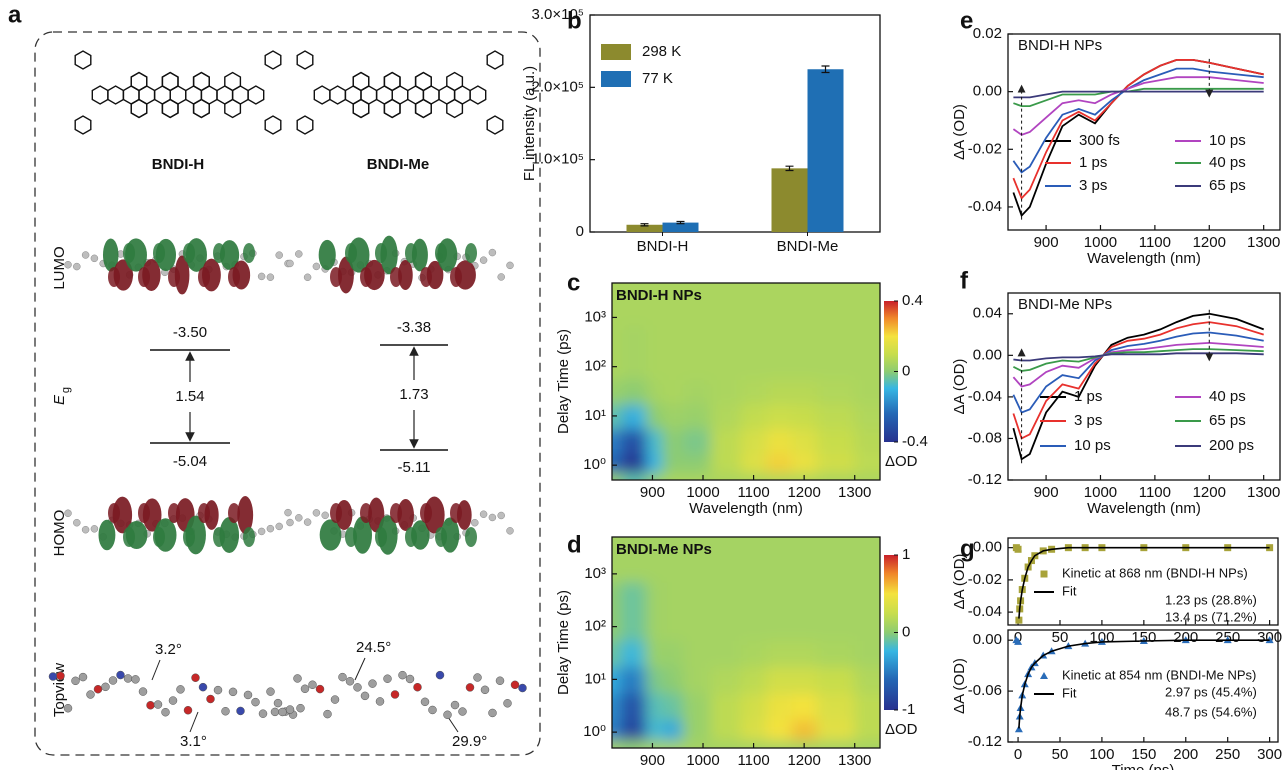 This screenshot has height=775, width=1285. What do you see at coordinates (966, 20) in the screenshot?
I see `panel-label: e` at bounding box center [966, 20].